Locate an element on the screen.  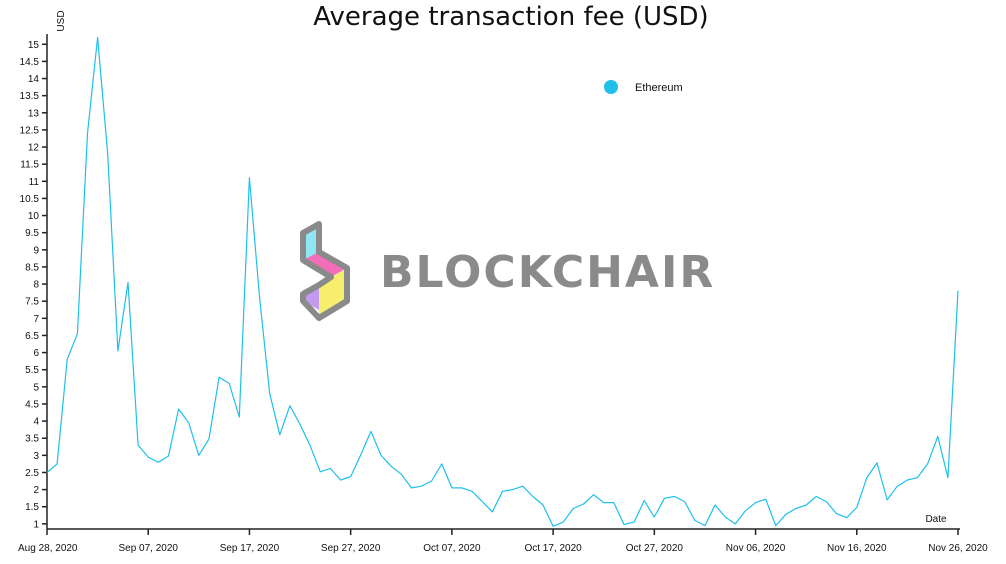
x-tick-label: Oct 07, 2020 is located at coordinates (452, 548).